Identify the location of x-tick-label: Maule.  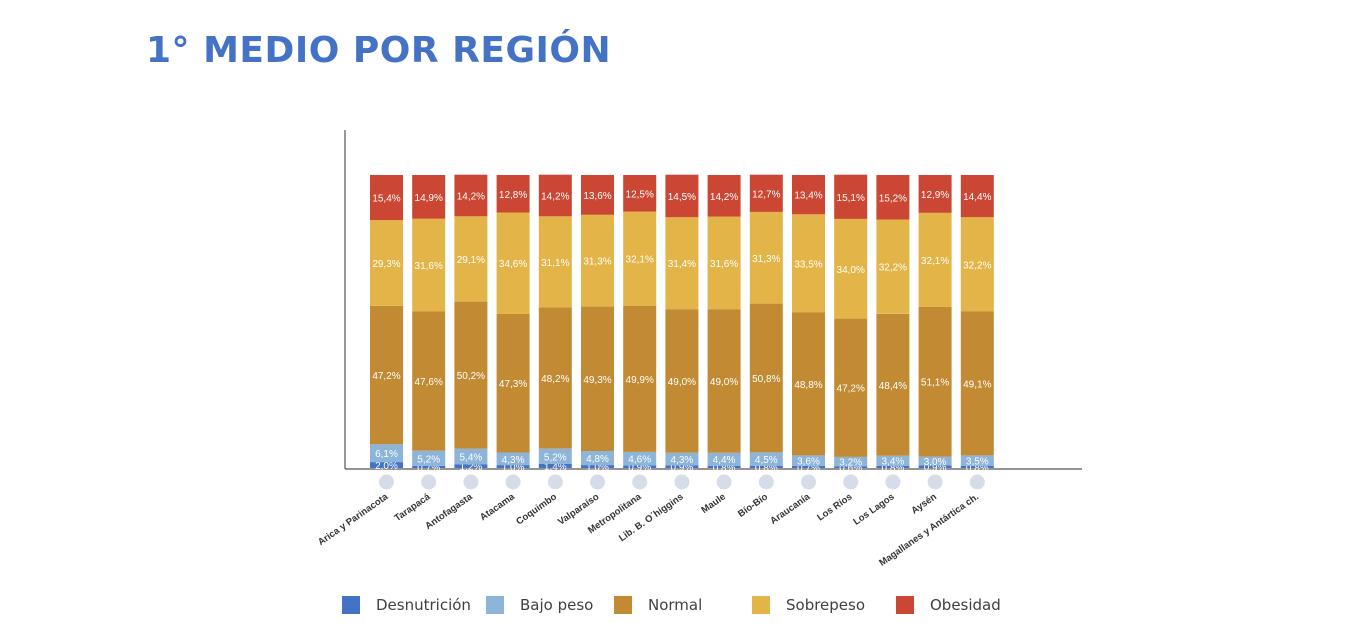
(713, 503).